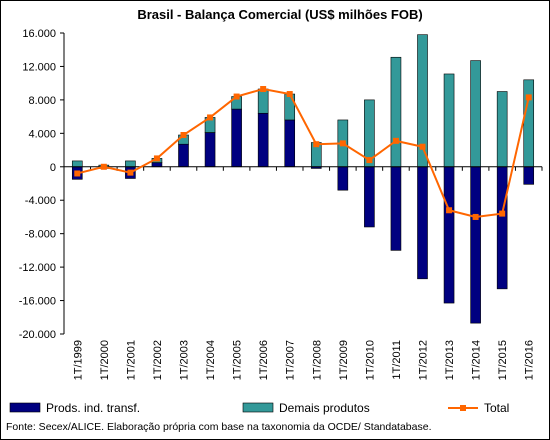  What do you see at coordinates (530, 360) in the screenshot?
I see `x-tick-label: 1T/2016` at bounding box center [530, 360].